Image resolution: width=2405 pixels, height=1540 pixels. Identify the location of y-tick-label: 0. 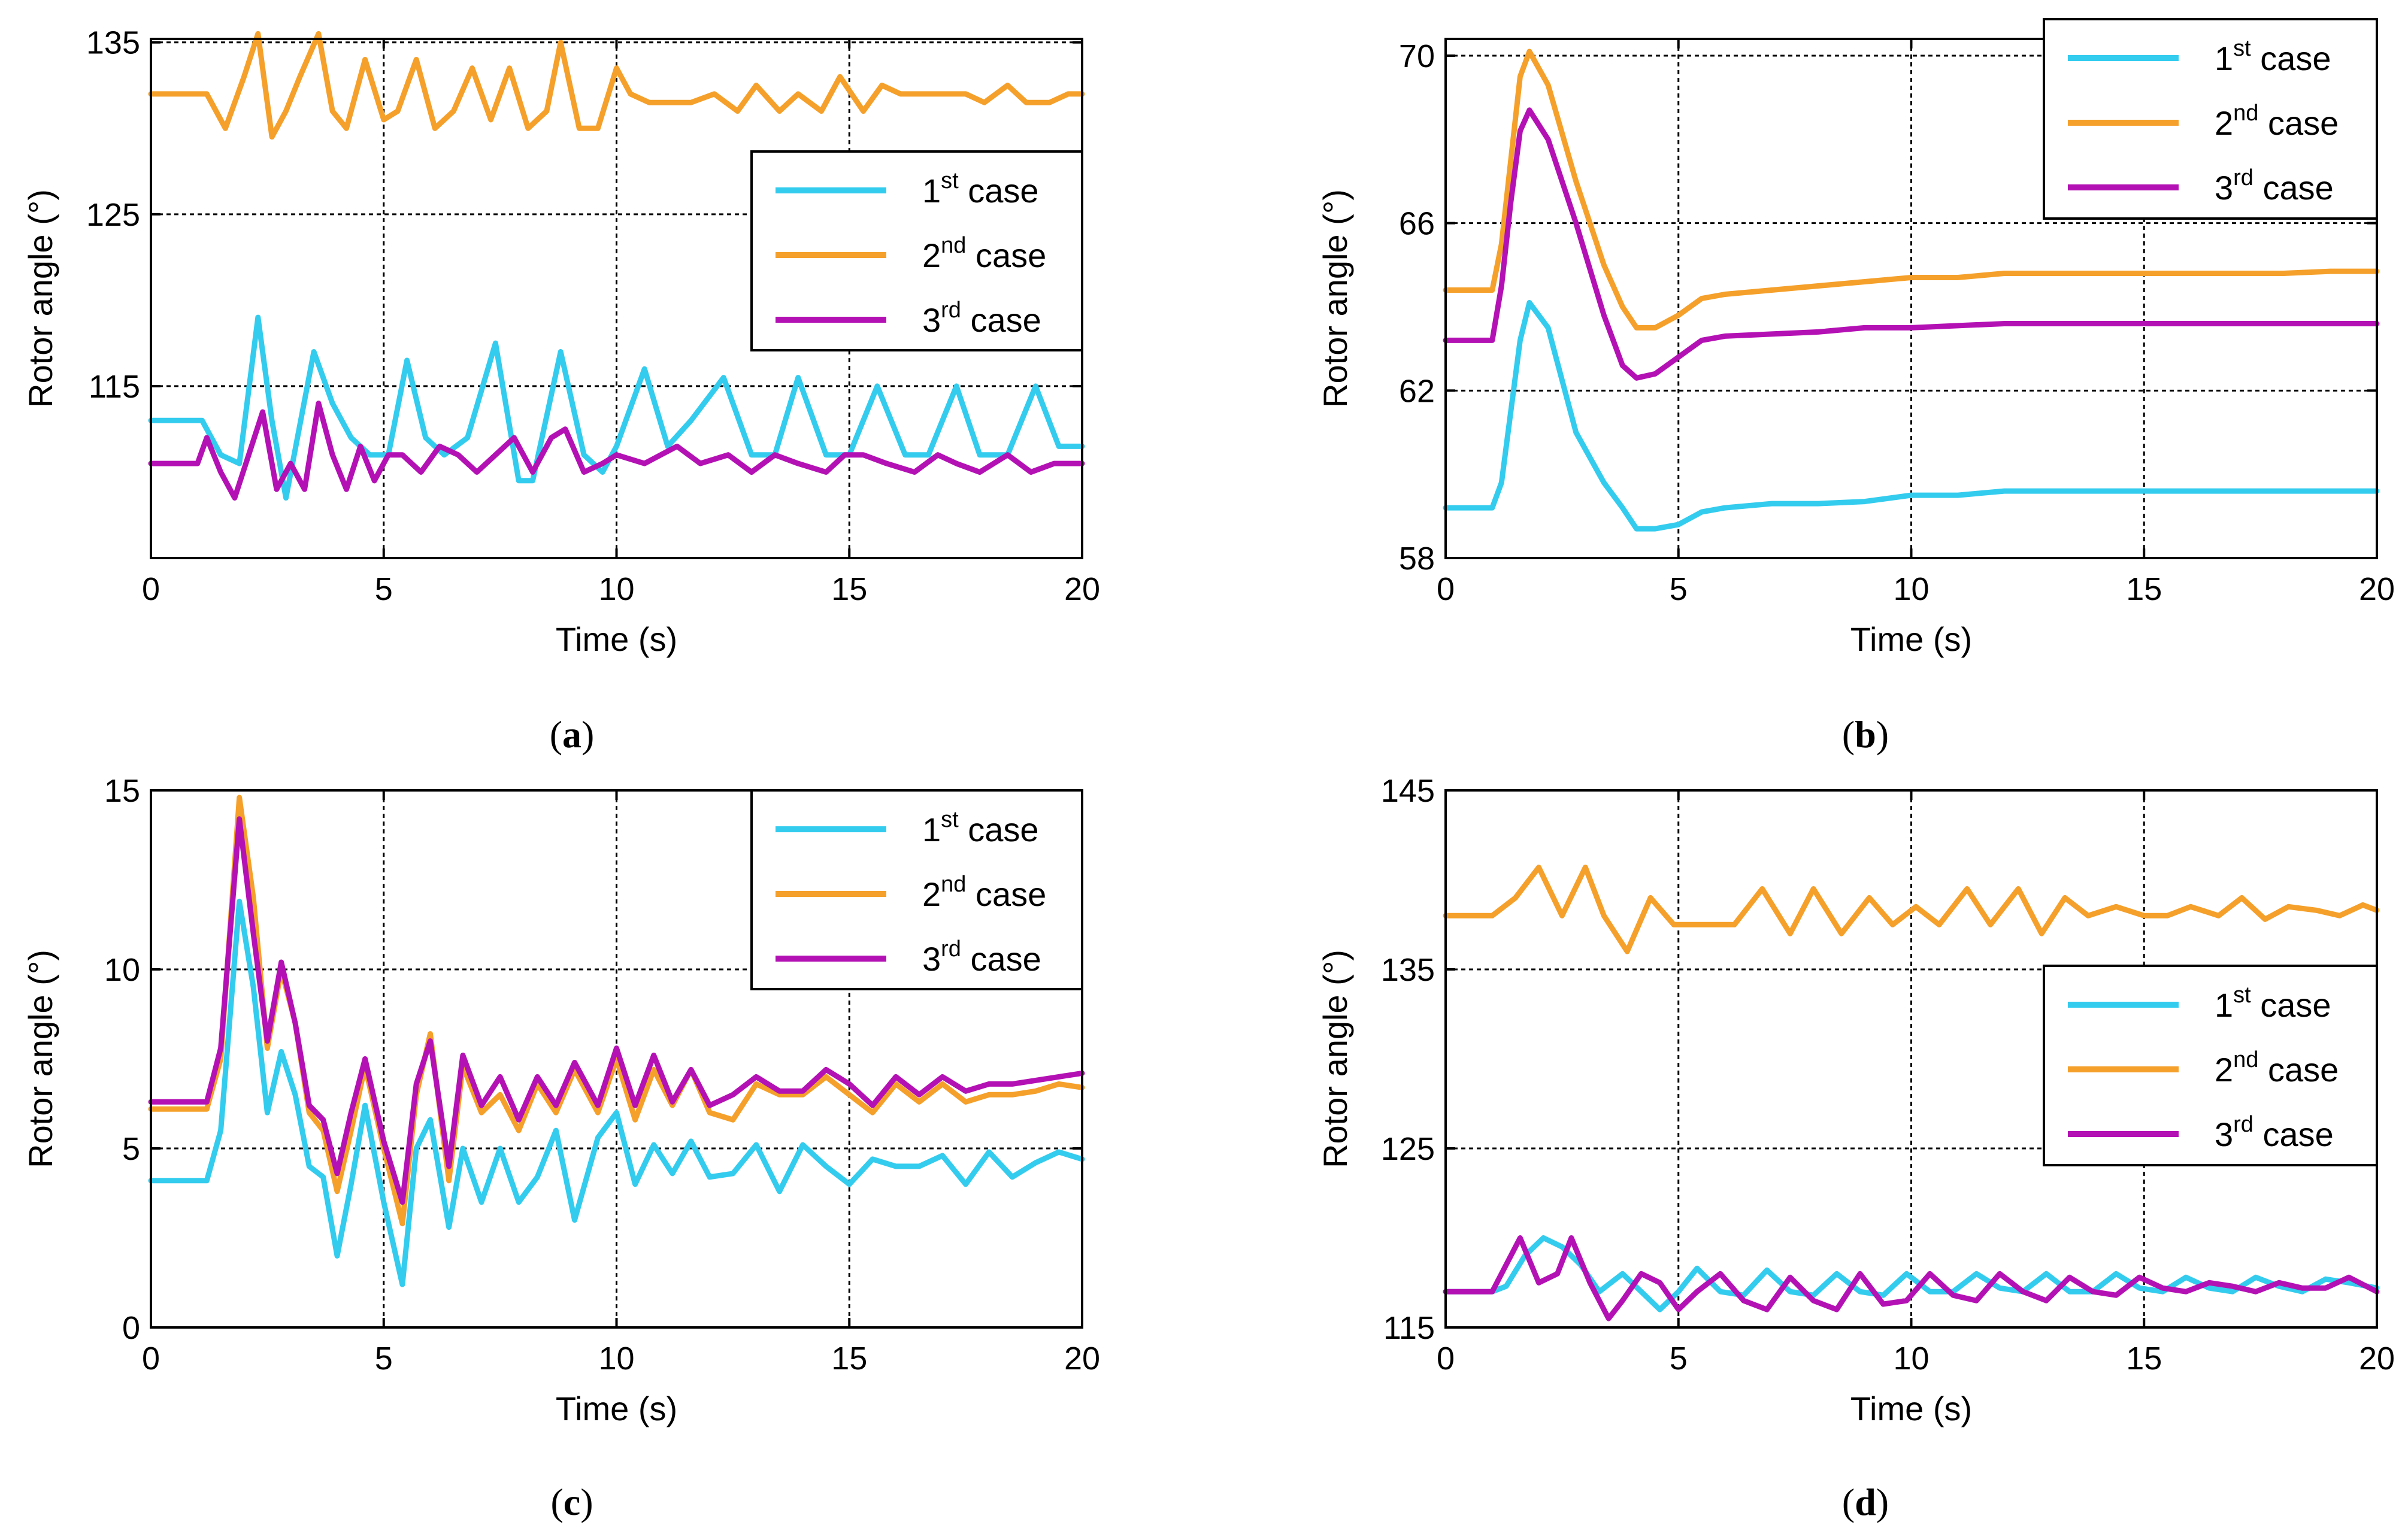
(131, 1328).